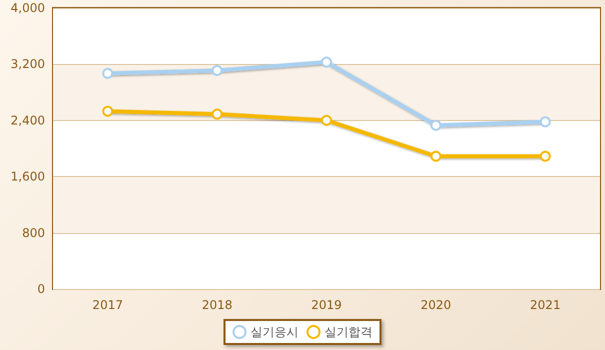 Image resolution: width=605 pixels, height=350 pixels. What do you see at coordinates (107, 305) in the screenshot?
I see `x-tick-label: 2017` at bounding box center [107, 305].